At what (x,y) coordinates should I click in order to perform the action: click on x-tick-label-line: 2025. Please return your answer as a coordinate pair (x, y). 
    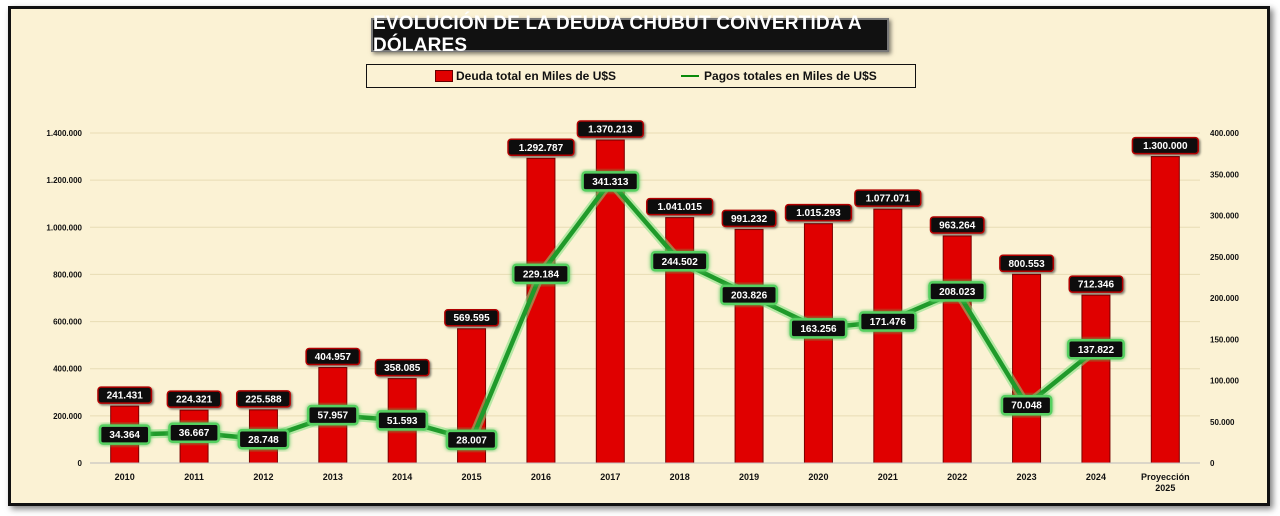
    Looking at the image, I should click on (1165, 488).